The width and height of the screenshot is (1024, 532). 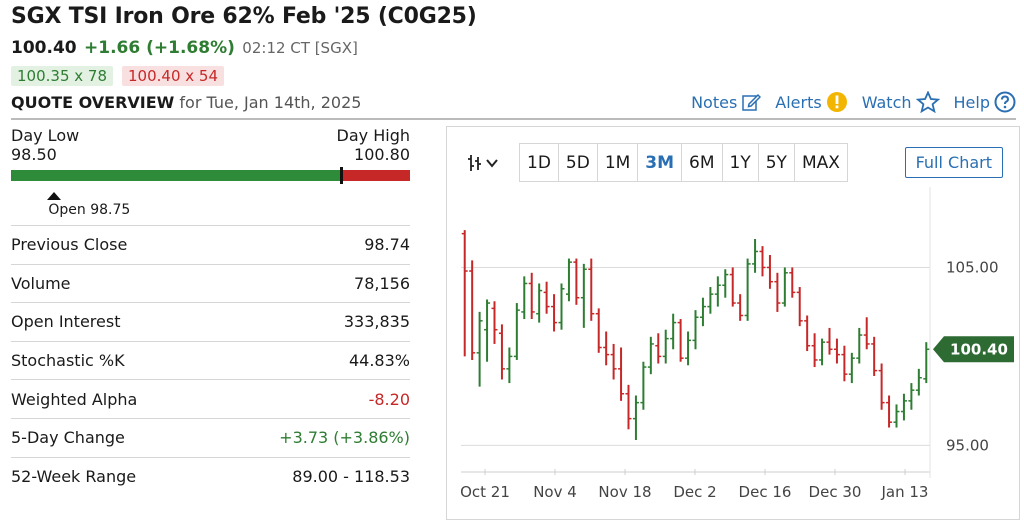 What do you see at coordinates (616, 162) in the screenshot?
I see `range-button-1m: 1M` at bounding box center [616, 162].